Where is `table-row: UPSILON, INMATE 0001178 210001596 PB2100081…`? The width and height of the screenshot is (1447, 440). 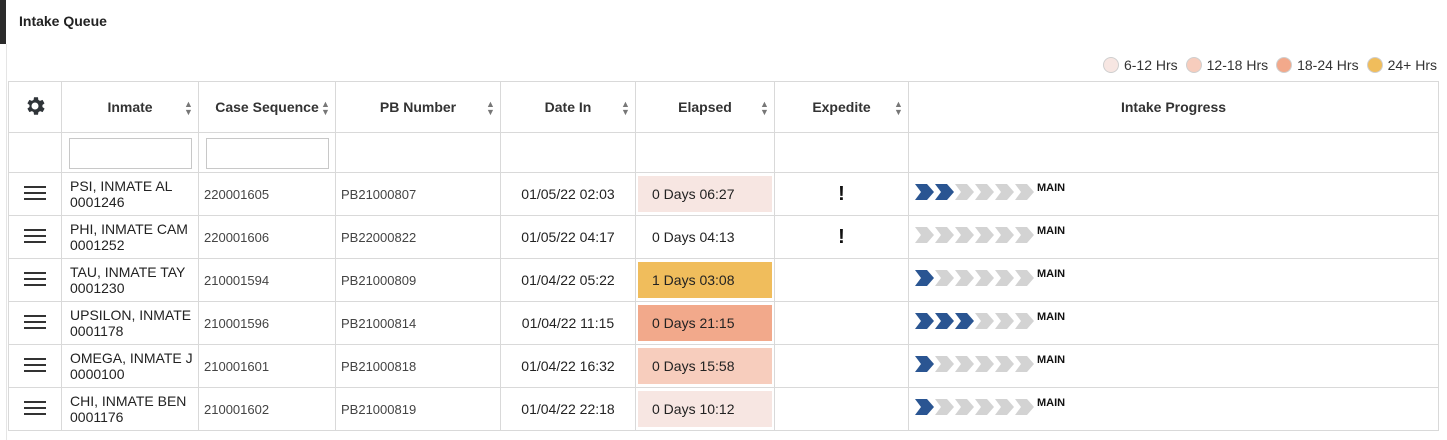
table-row: UPSILON, INMATE 0001178 210001596 PB2100081… is located at coordinates (723, 323).